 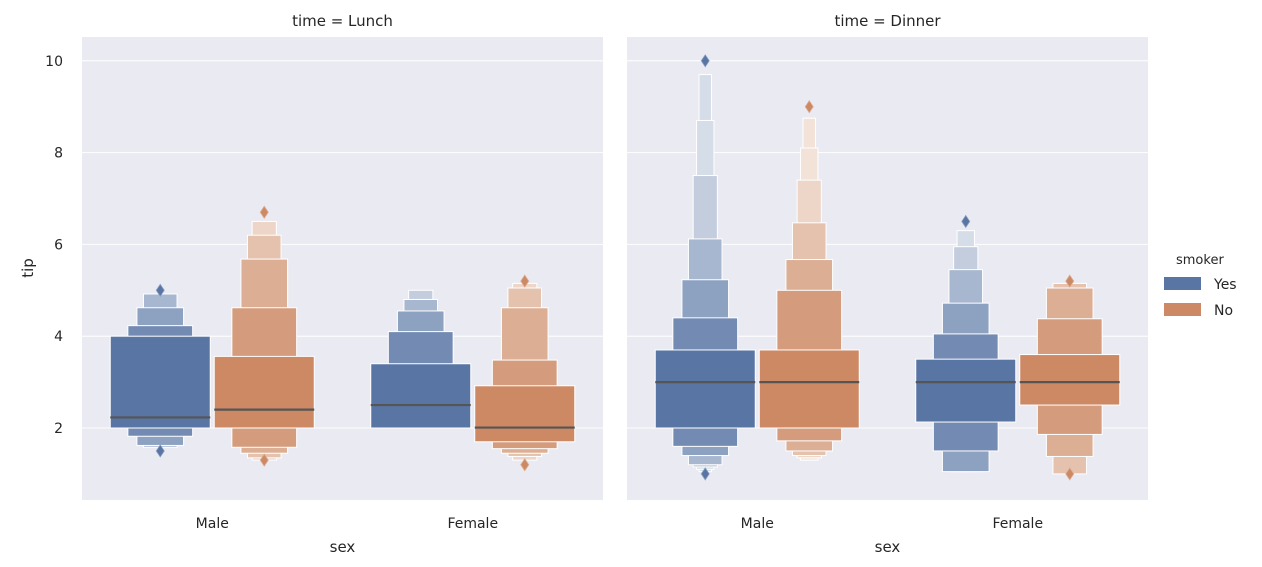 I want to click on legend-swatch-yes, so click(x=1182, y=283).